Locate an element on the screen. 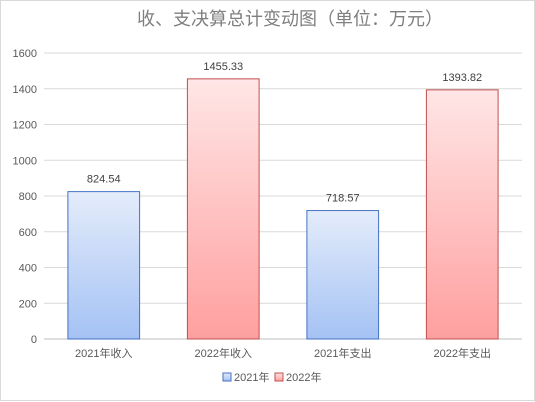 The width and height of the screenshot is (535, 402). y-tick-label: 1600 is located at coordinates (25, 54).